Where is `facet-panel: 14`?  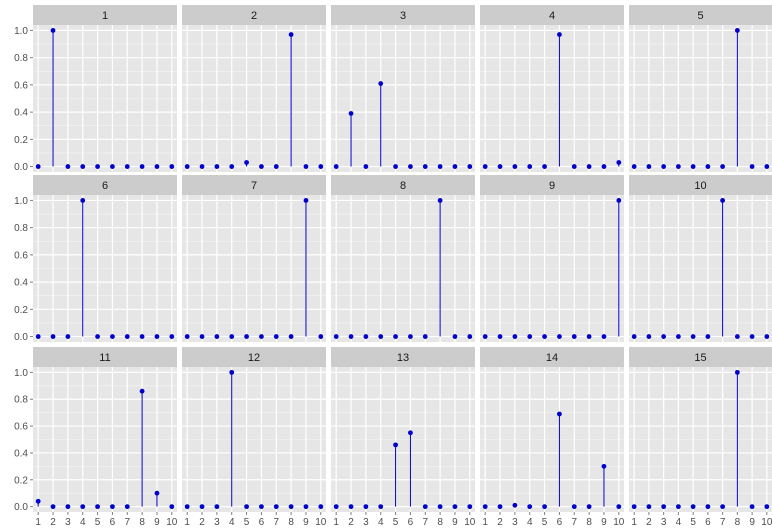
facet-panel: 14 is located at coordinates (552, 429).